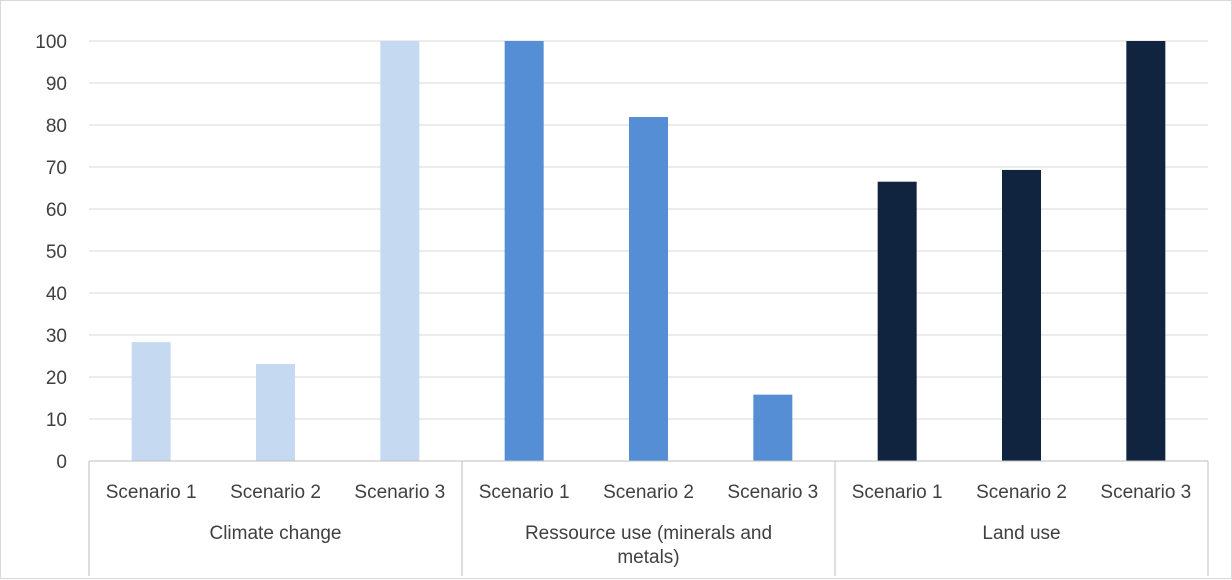 This screenshot has width=1232, height=580. What do you see at coordinates (56, 420) in the screenshot?
I see `y-tick-label: 10` at bounding box center [56, 420].